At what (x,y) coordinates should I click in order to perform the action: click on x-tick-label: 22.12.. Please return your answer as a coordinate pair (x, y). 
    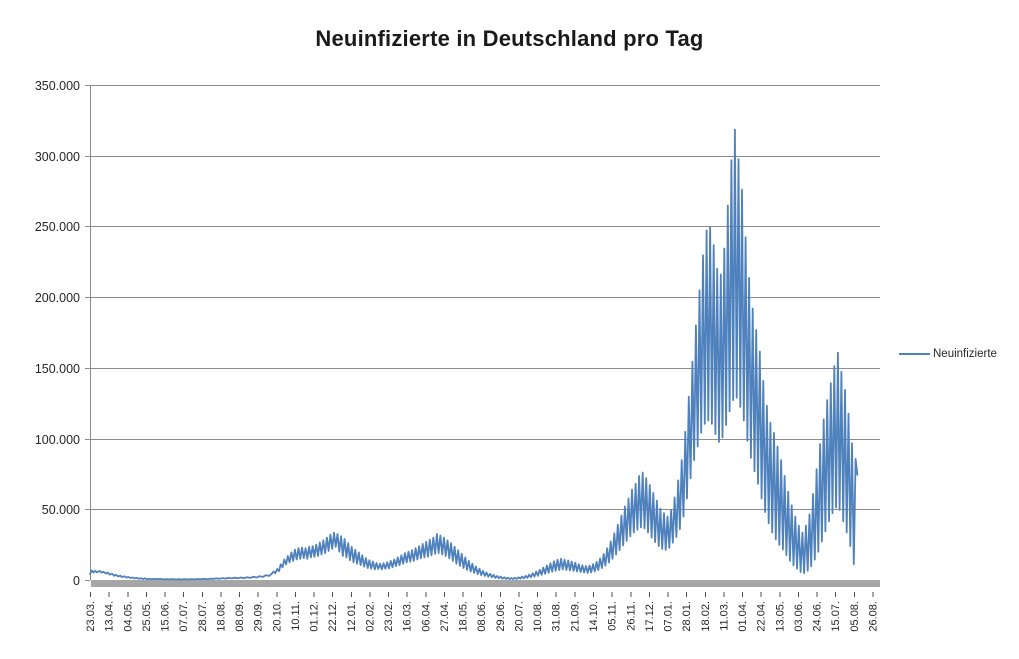
    Looking at the image, I should click on (333, 616).